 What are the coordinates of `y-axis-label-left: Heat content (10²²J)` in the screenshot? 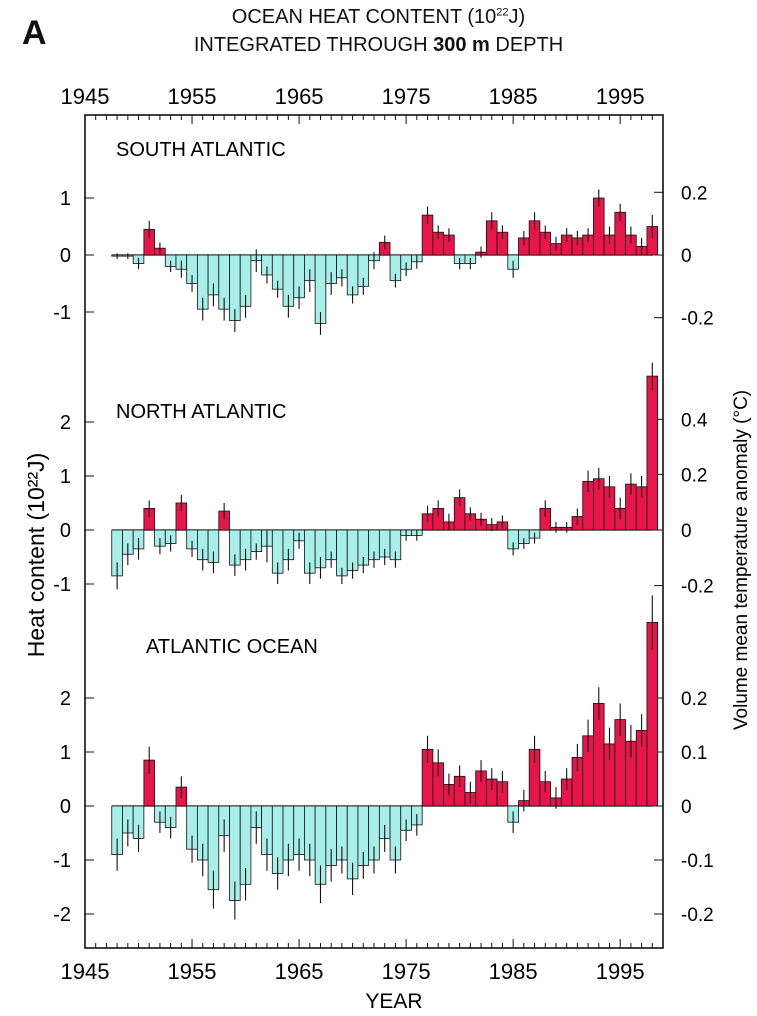 It's located at (36, 555).